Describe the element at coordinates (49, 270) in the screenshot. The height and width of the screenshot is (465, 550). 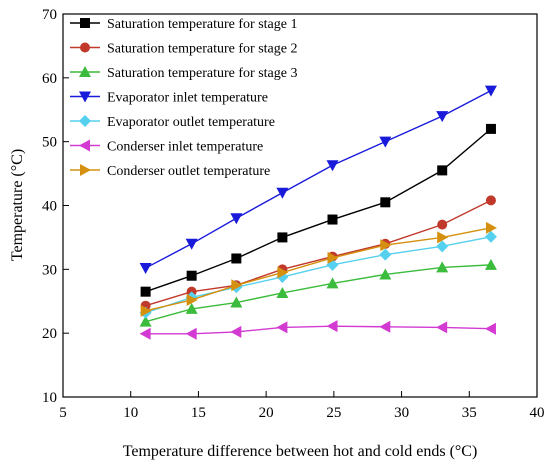
I see `y-tick-label: 30` at that location.